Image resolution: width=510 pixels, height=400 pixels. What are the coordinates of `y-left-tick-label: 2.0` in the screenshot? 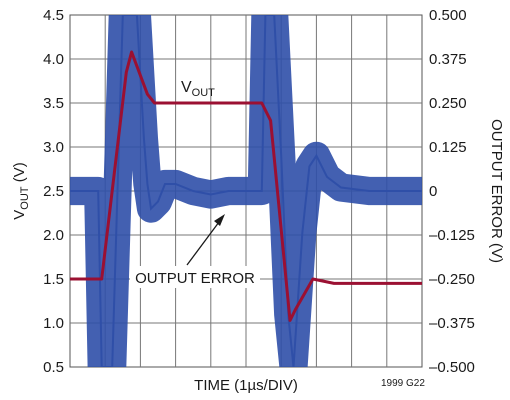 It's located at (53, 235).